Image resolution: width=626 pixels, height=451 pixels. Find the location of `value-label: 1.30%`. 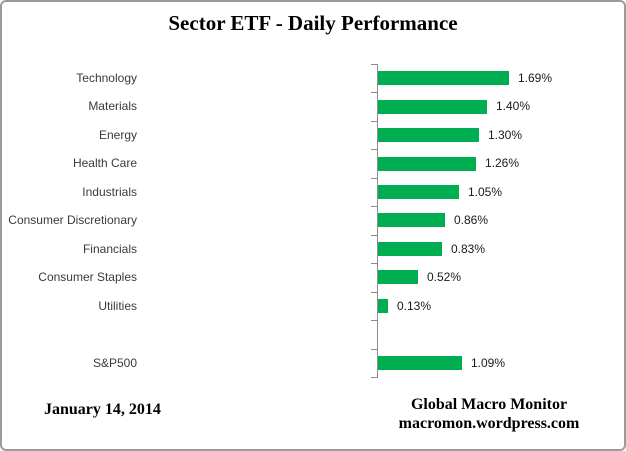

value-label: 1.30% is located at coordinates (505, 134).